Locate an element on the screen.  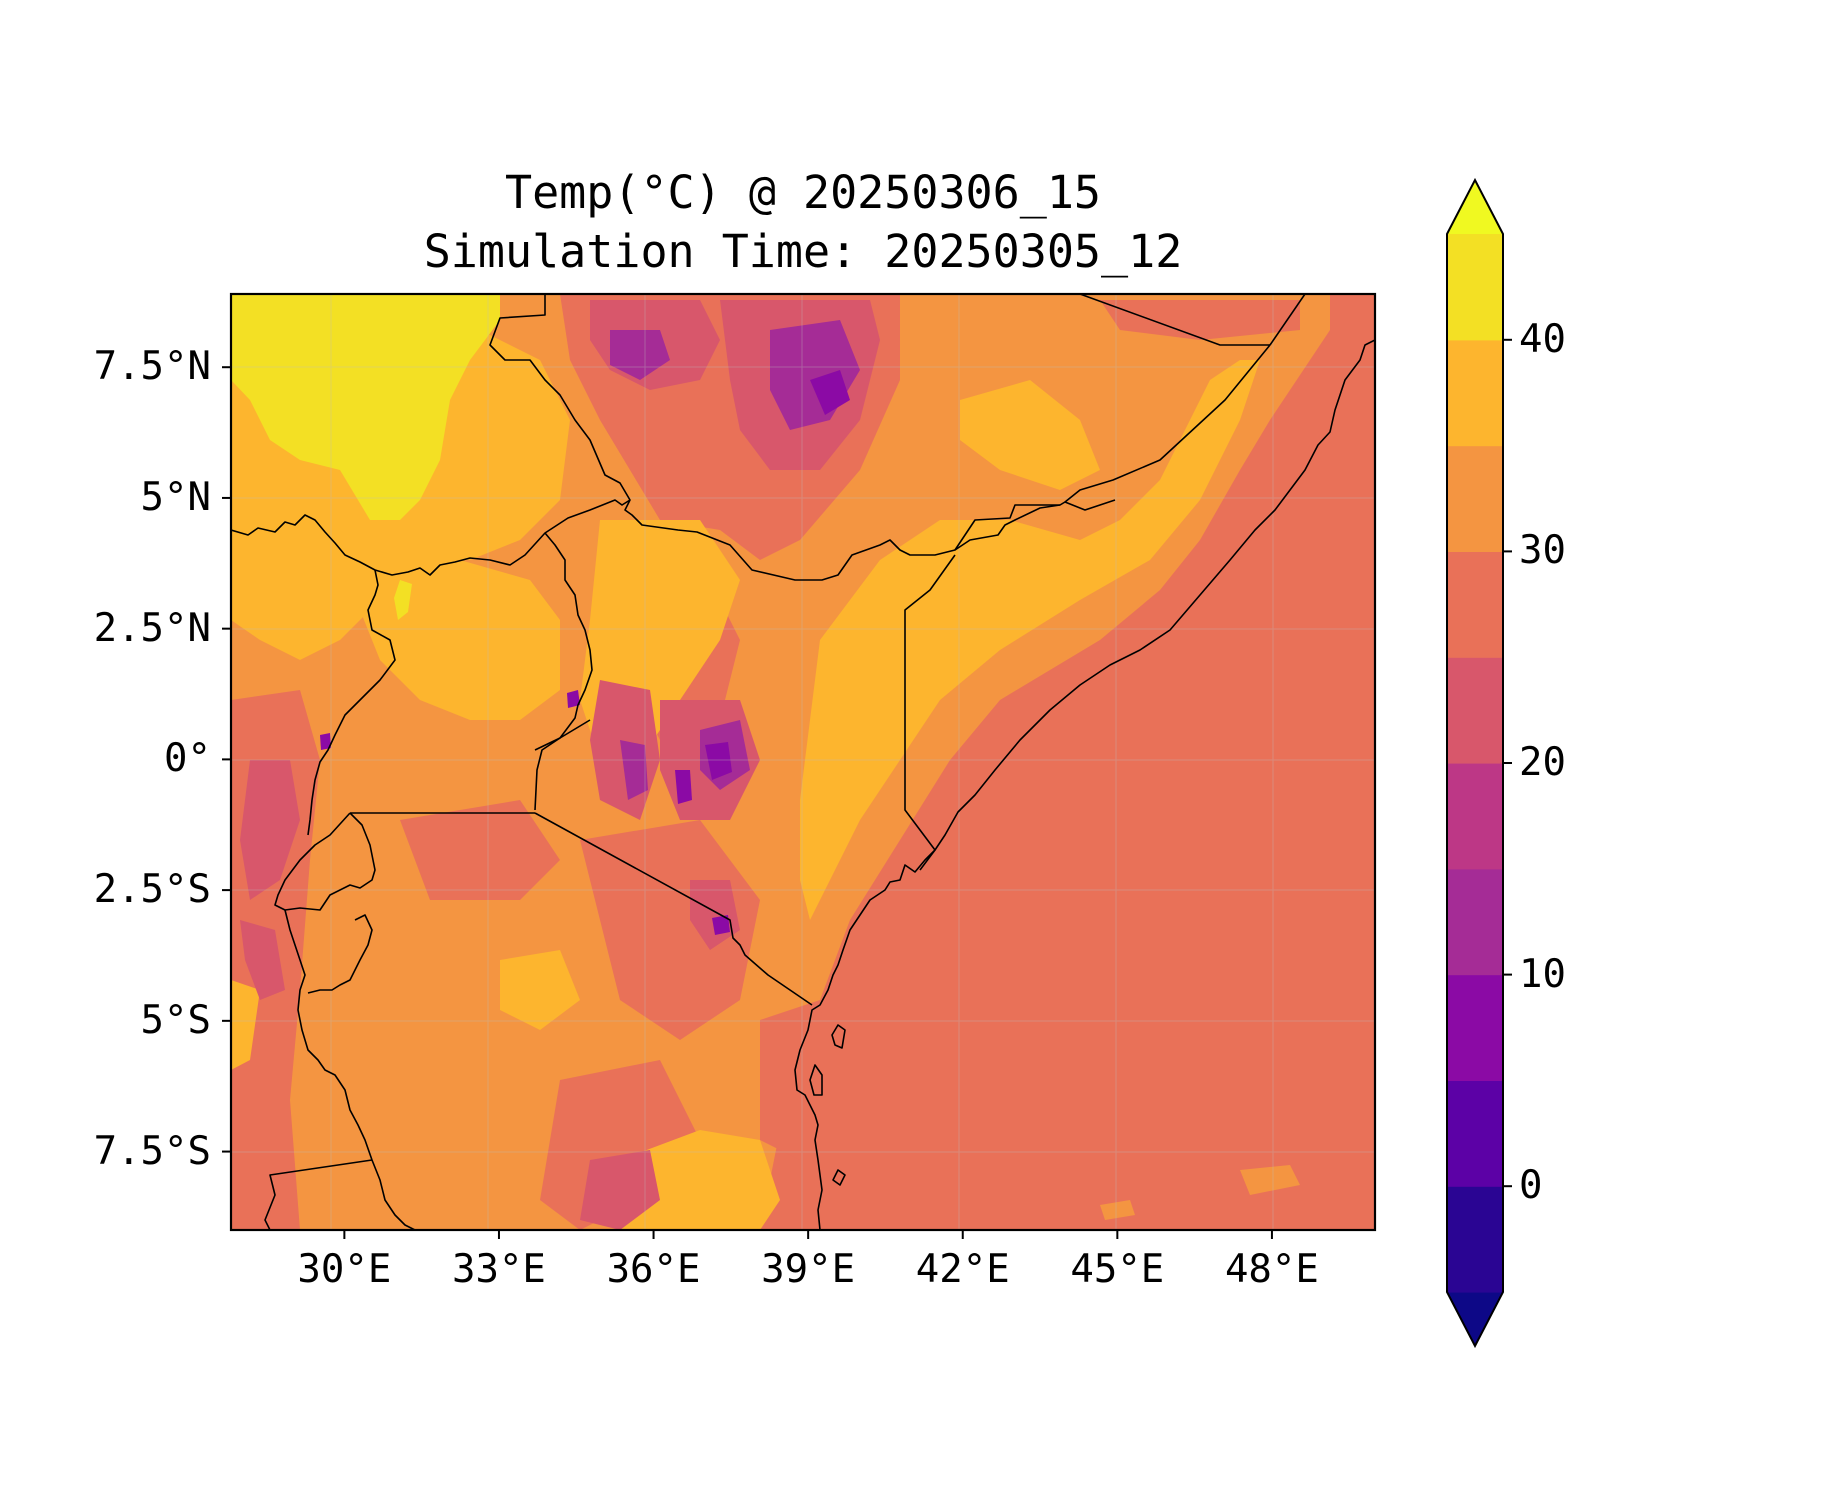
y-tick-label: 7.5°N is located at coordinates (152, 367).